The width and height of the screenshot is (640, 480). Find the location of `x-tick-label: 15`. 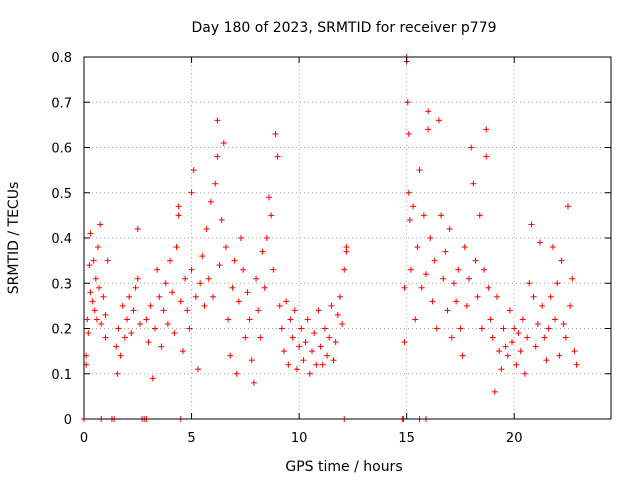

x-tick-label: 15 is located at coordinates (406, 438).